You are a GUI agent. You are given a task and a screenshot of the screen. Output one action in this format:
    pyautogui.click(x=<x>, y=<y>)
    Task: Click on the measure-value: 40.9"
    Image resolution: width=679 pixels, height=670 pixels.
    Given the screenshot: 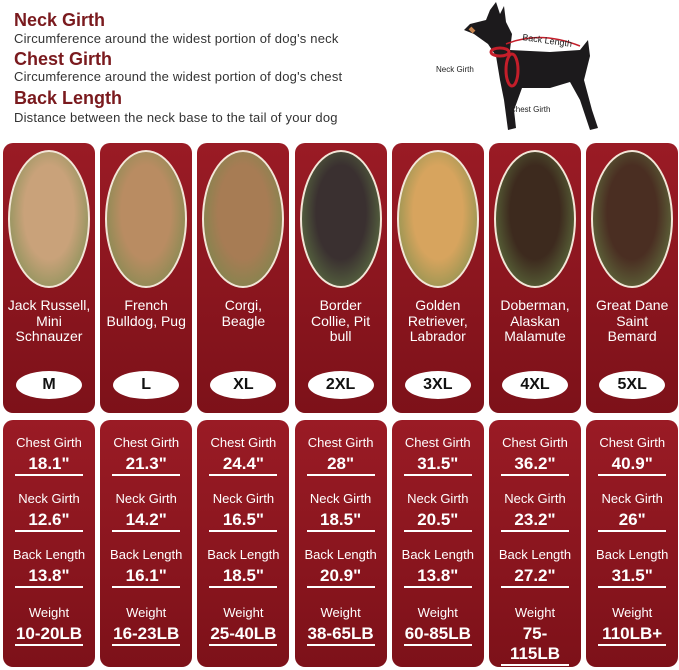 What is the action you would take?
    pyautogui.click(x=632, y=465)
    